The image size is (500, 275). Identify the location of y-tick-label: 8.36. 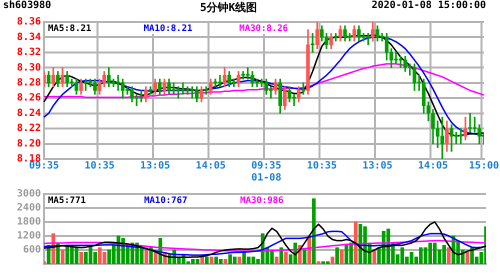
(28, 22).